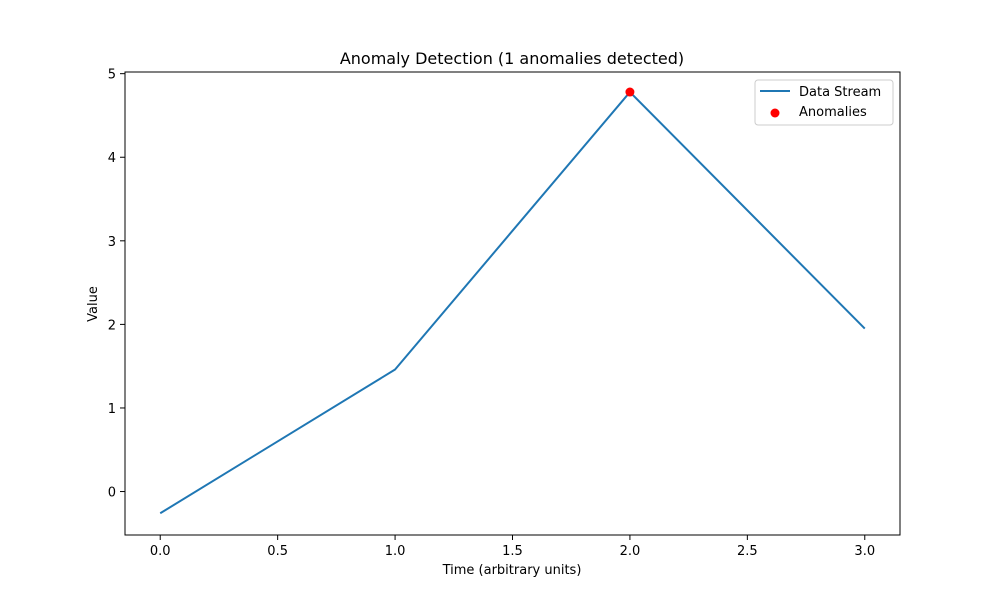  I want to click on y-tick-label: 3, so click(112, 242).